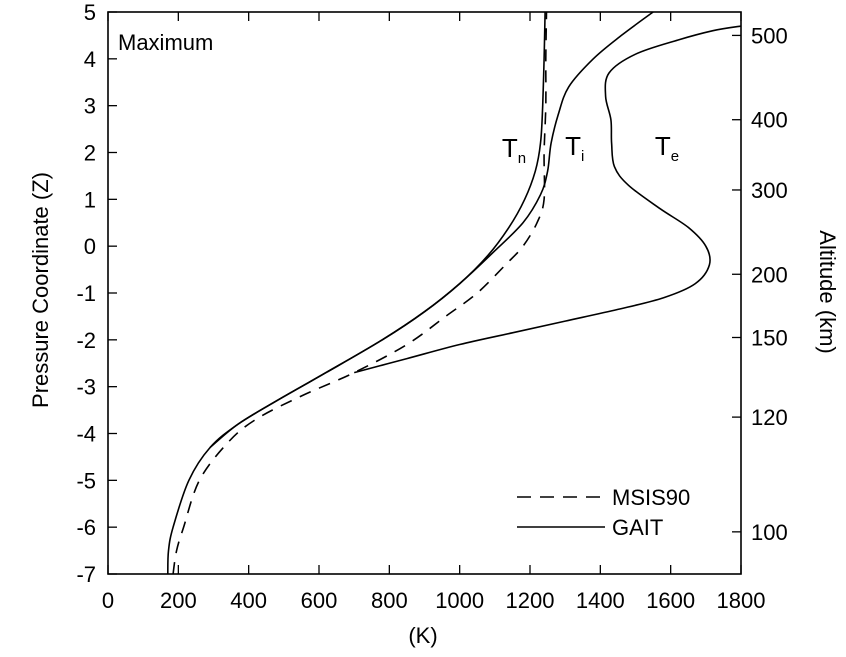 This screenshot has height=657, width=846. I want to click on altitude-tick-label: 150, so click(769, 337).